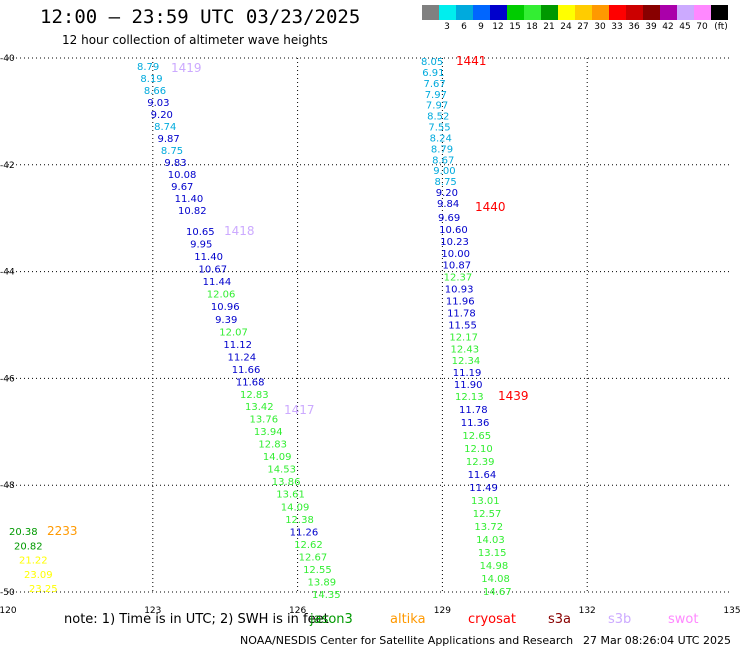 This screenshot has width=740, height=650. I want to click on wave-height-reading: 8.74, so click(165, 127).